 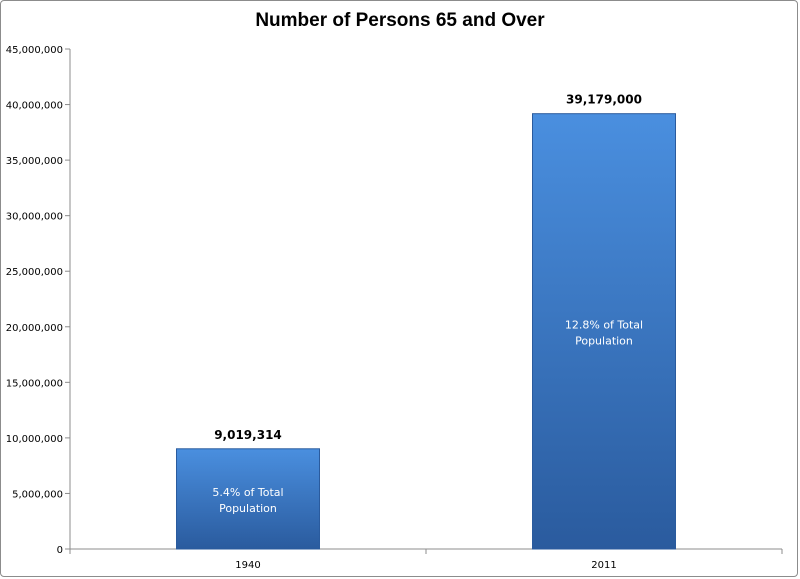 What do you see at coordinates (34, 106) in the screenshot?
I see `y-tick-label: 40,000,000` at bounding box center [34, 106].